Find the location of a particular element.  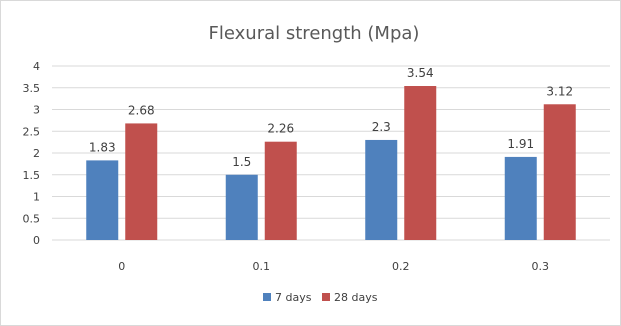

data-label: 1.91 is located at coordinates (520, 144).